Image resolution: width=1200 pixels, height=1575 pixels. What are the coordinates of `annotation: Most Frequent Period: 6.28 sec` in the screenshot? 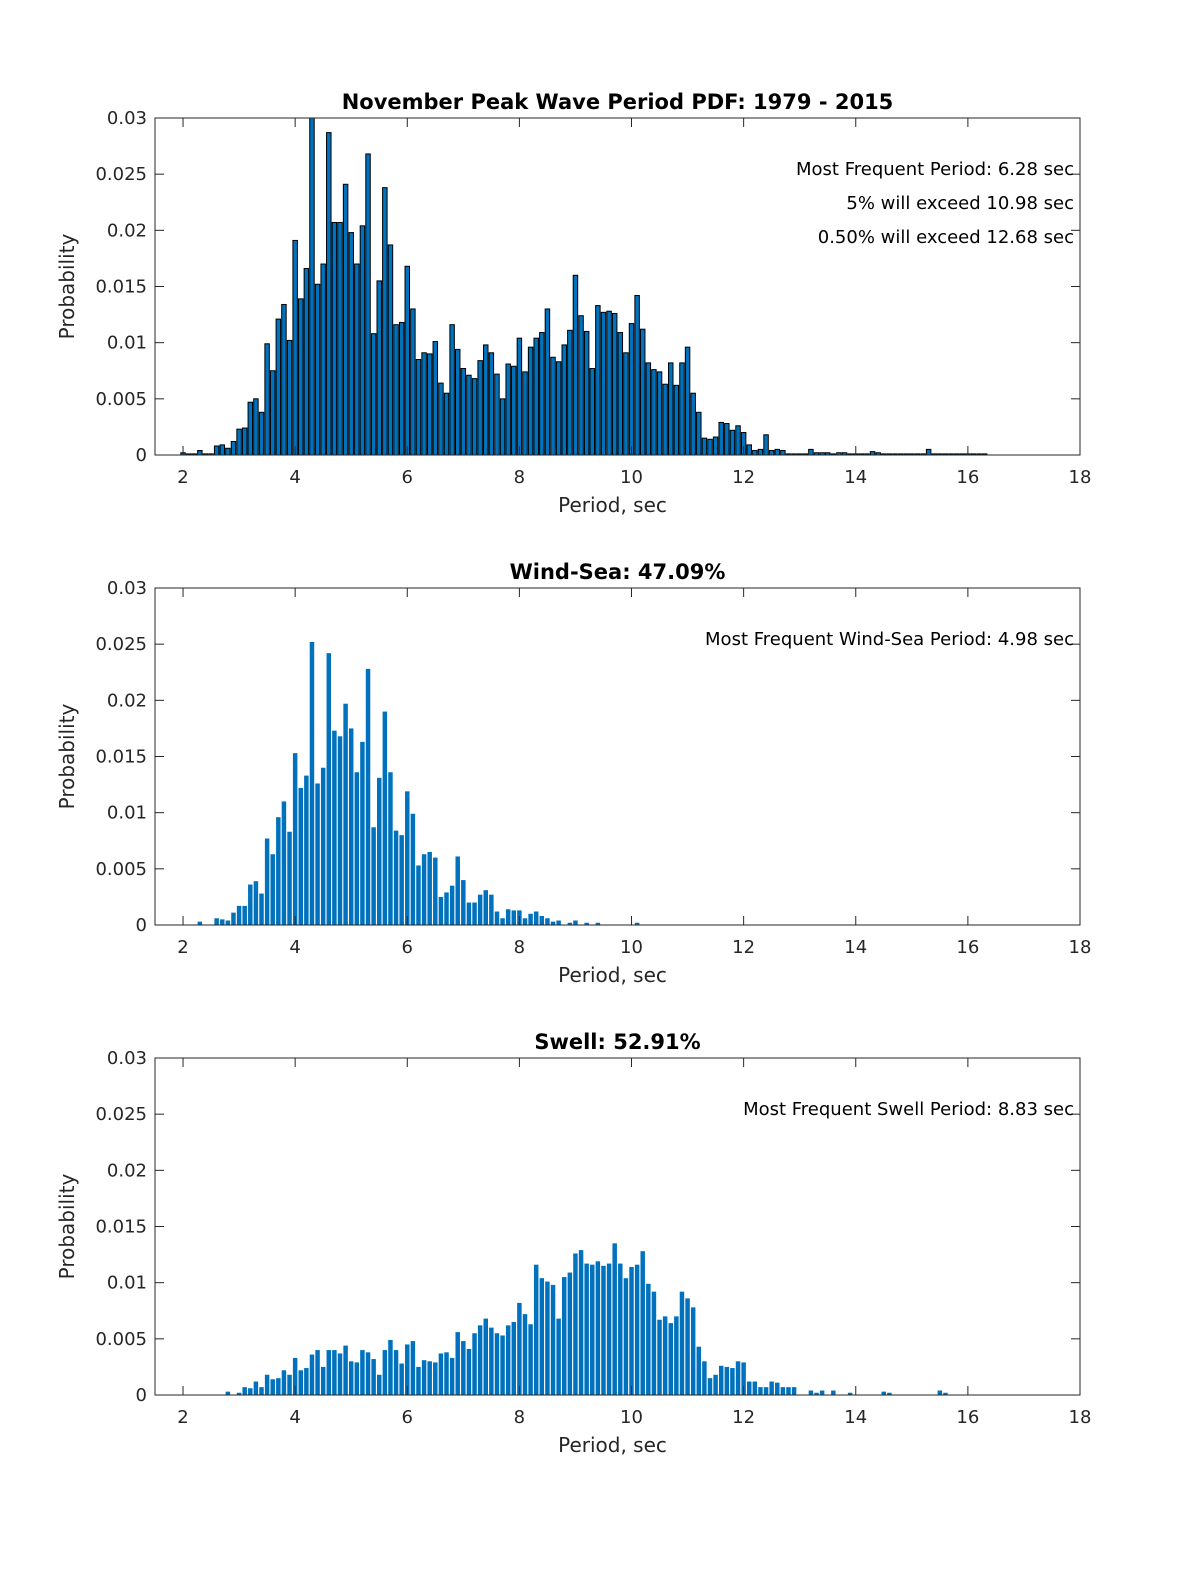 It's located at (935, 169).